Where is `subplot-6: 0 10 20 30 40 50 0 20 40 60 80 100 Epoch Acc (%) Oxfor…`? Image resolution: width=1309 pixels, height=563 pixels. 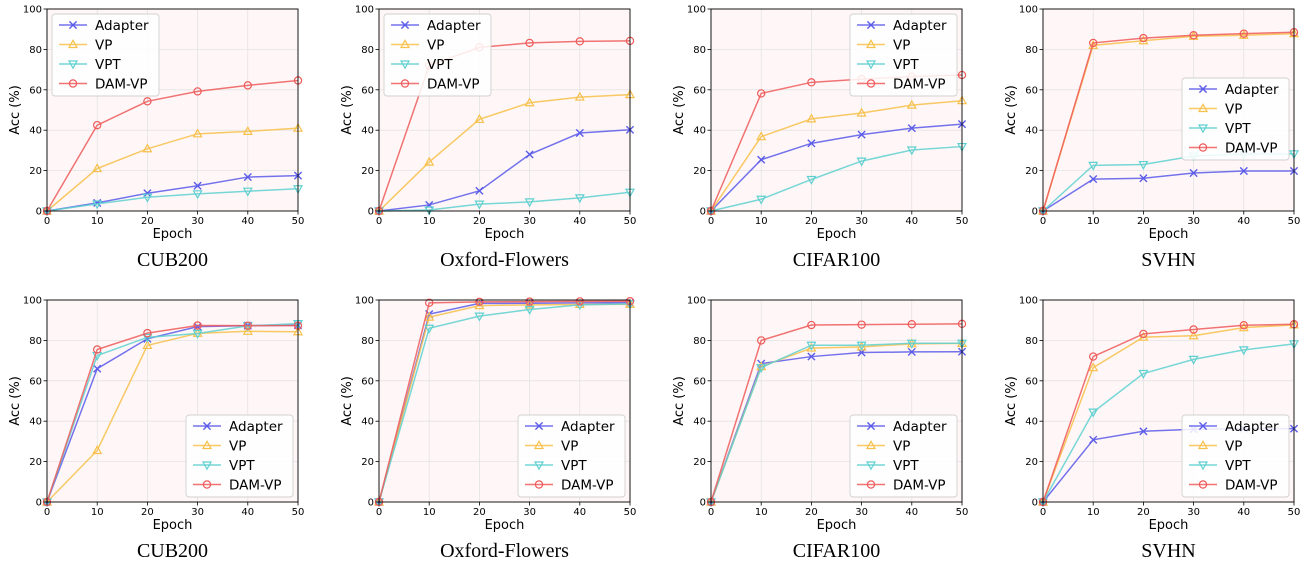 subplot-6: 0 10 20 30 40 50 0 20 40 60 80 100 Epoch Acc (%) Oxfor… is located at coordinates (488, 429).